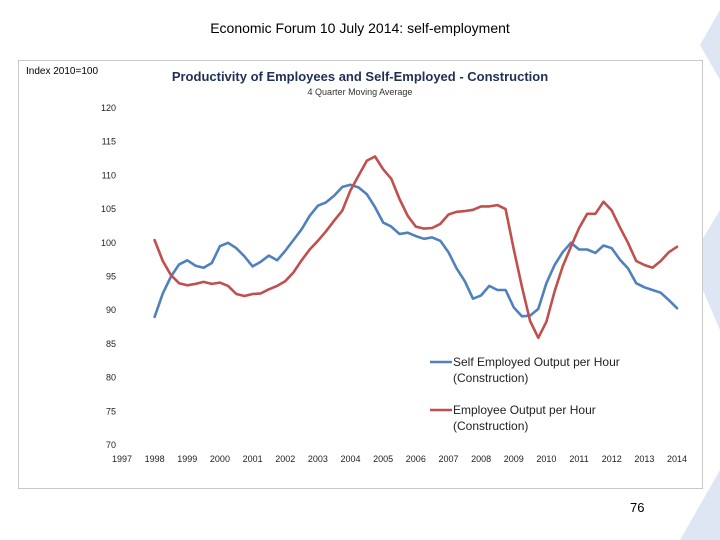 The image size is (720, 540). I want to click on page-number: 76, so click(637, 507).